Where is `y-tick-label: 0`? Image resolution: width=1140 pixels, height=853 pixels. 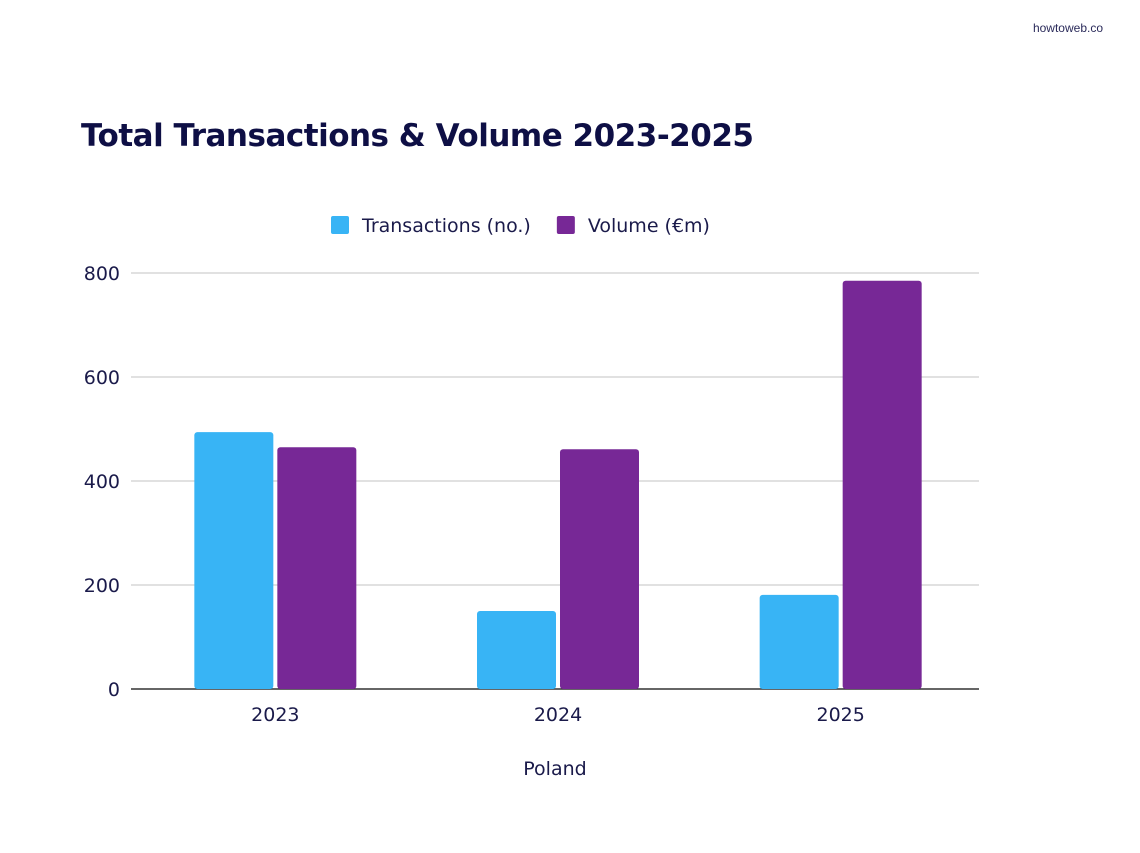
y-tick-label: 0 is located at coordinates (114, 690).